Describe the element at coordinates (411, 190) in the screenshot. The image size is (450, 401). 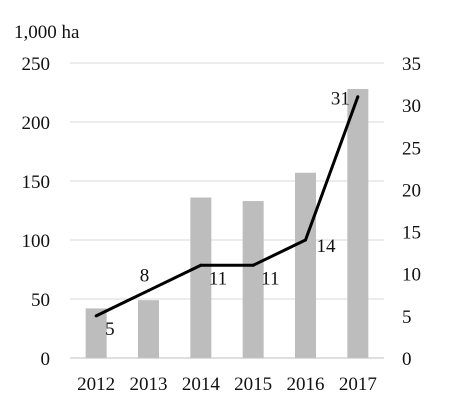
I see `right-axis-tick-label: 20` at that location.